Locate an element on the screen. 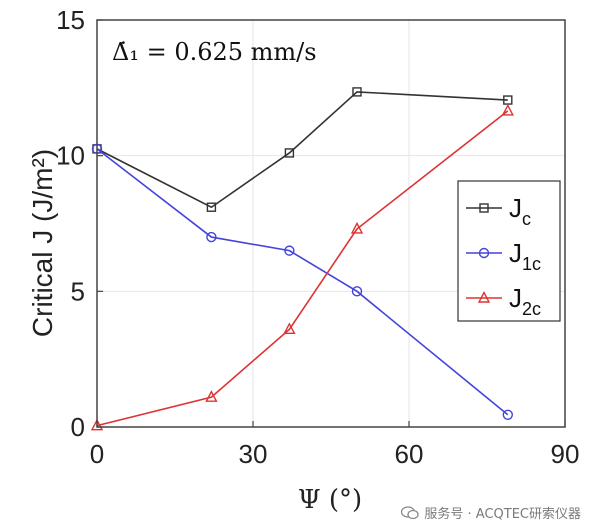 The height and width of the screenshot is (532, 597). x-tick-label: 30 is located at coordinates (253, 454).